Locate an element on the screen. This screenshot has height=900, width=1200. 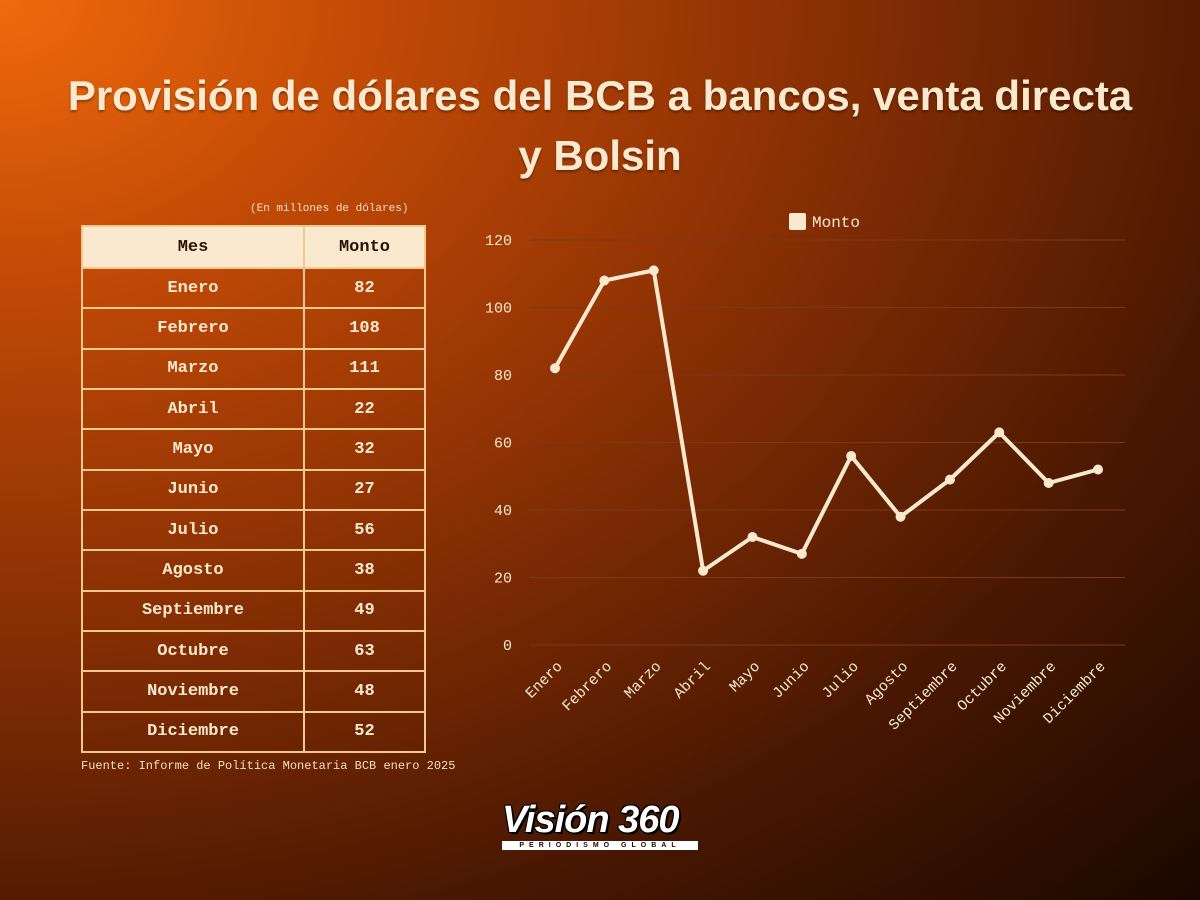
y-tick-label: 120 is located at coordinates (498, 241).